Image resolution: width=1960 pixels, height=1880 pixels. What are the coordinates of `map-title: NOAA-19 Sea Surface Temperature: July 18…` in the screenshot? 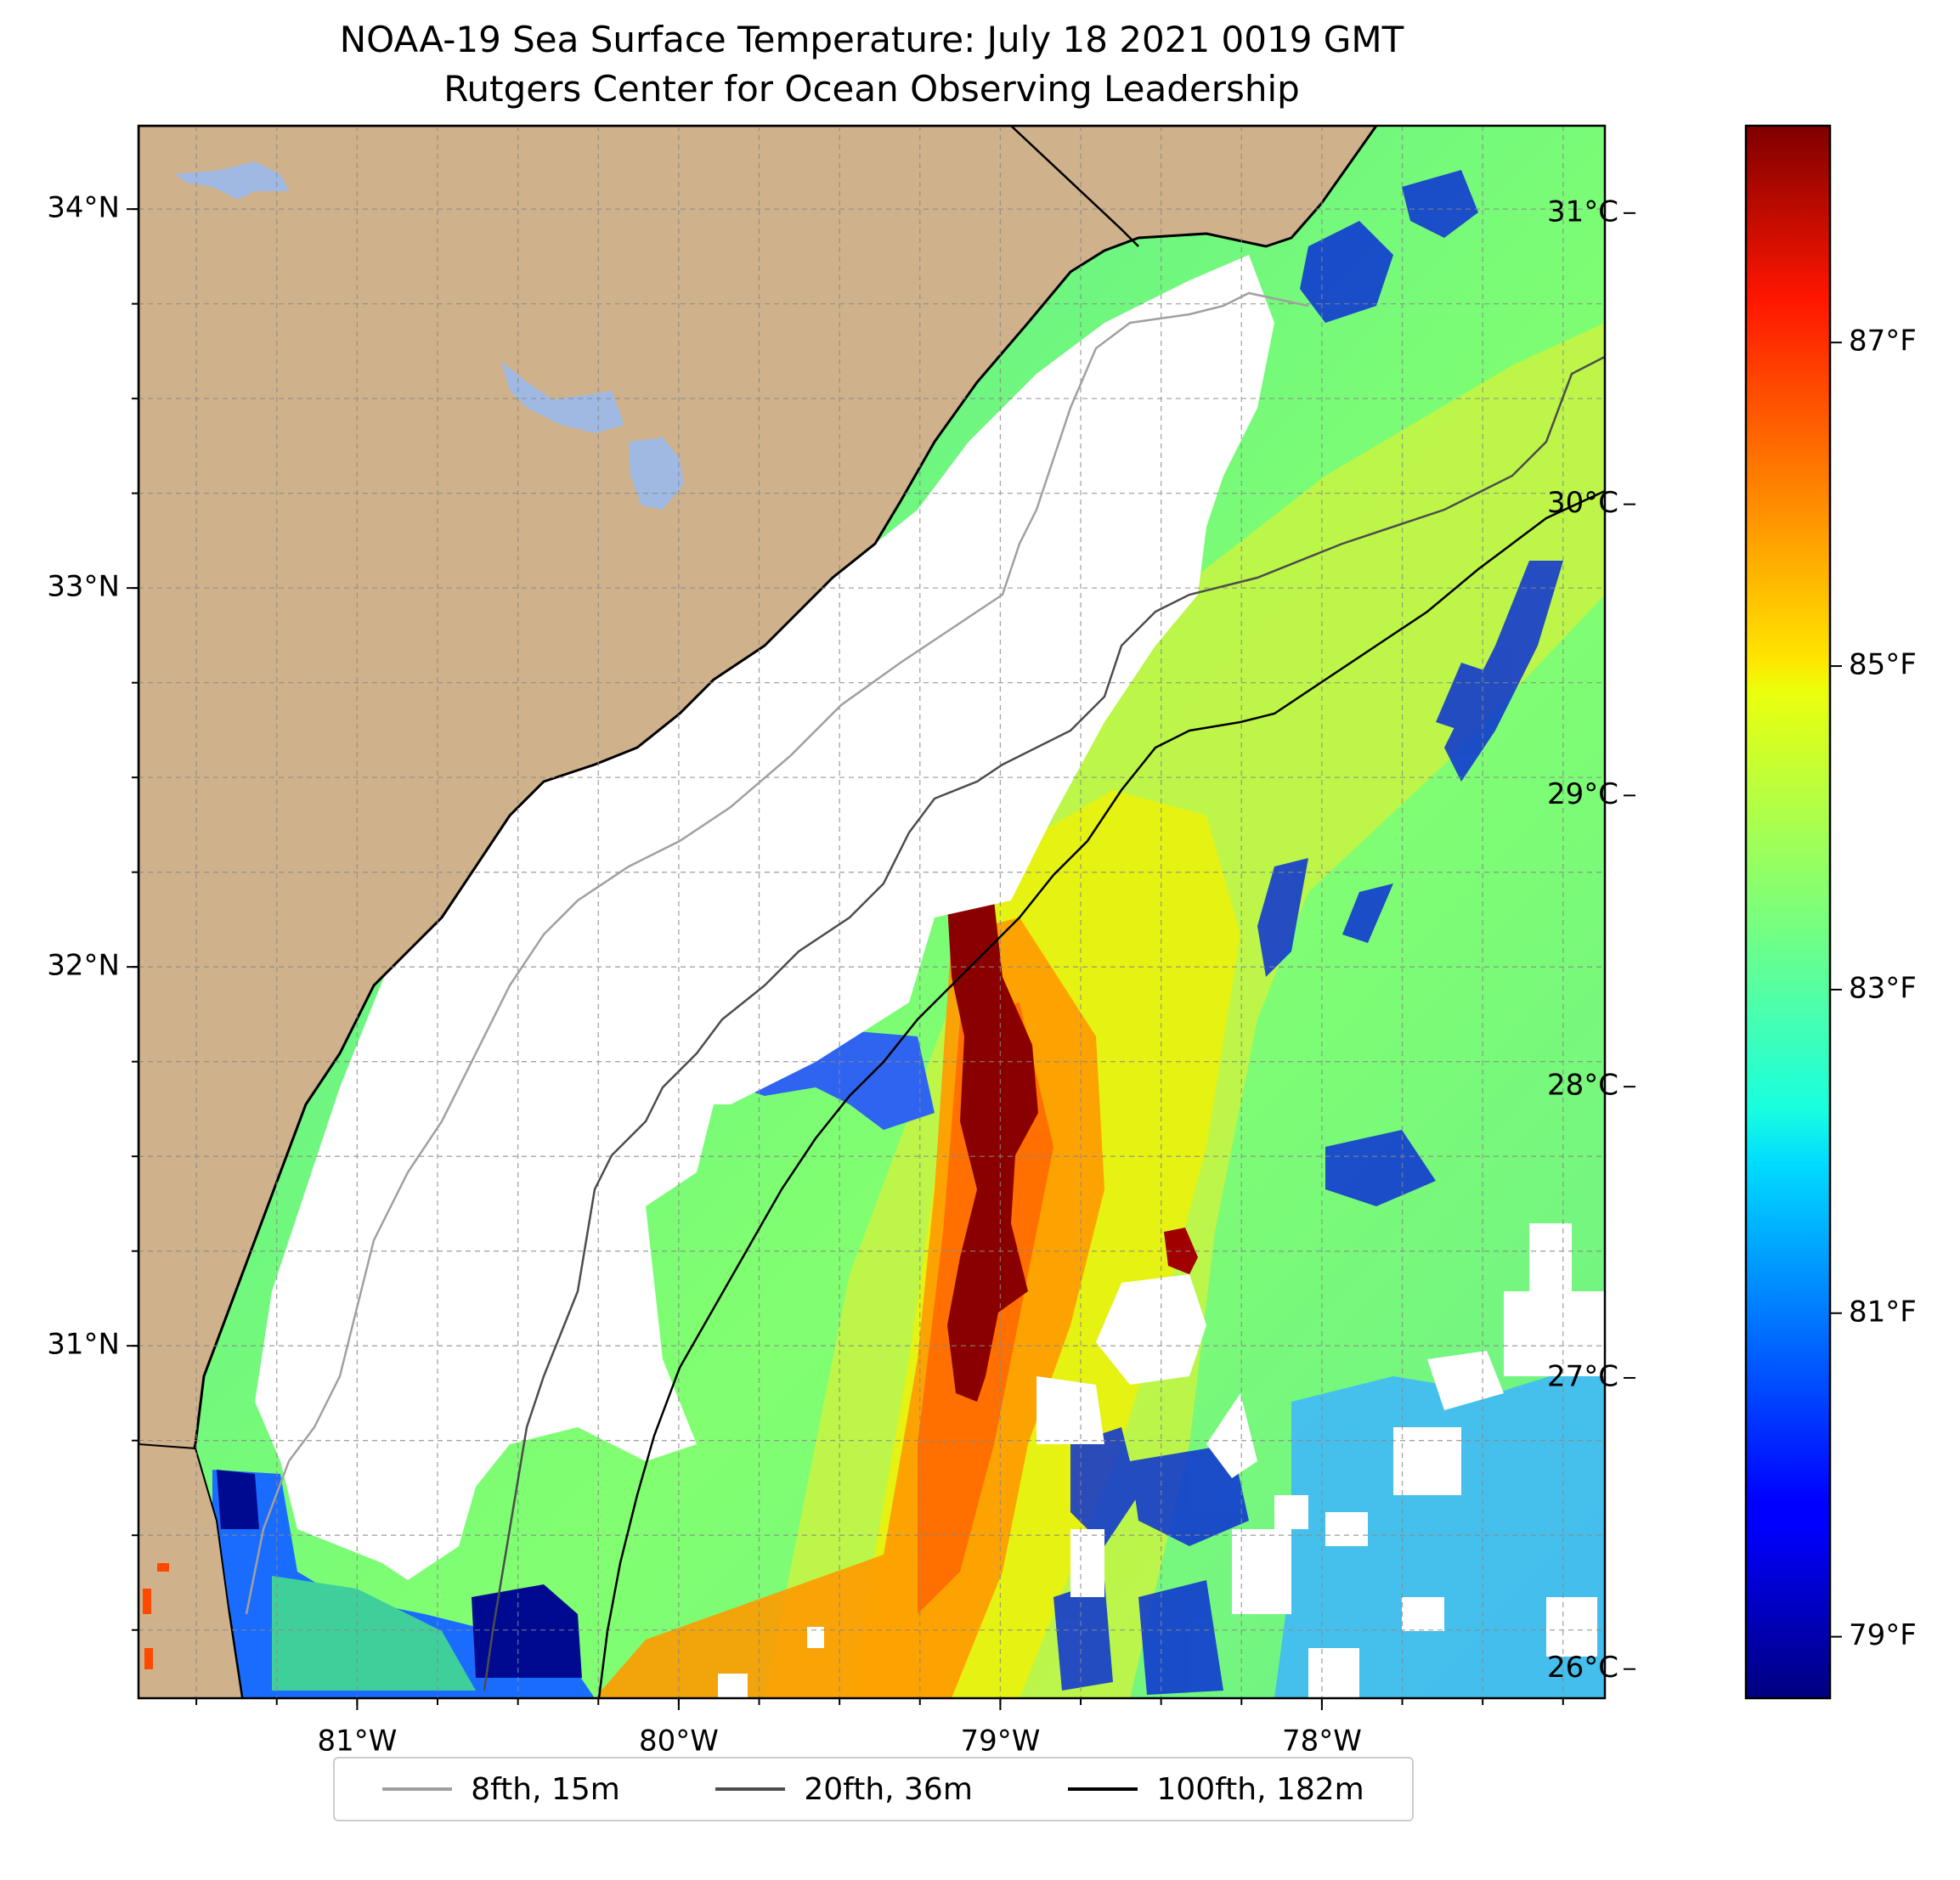 It's located at (872, 40).